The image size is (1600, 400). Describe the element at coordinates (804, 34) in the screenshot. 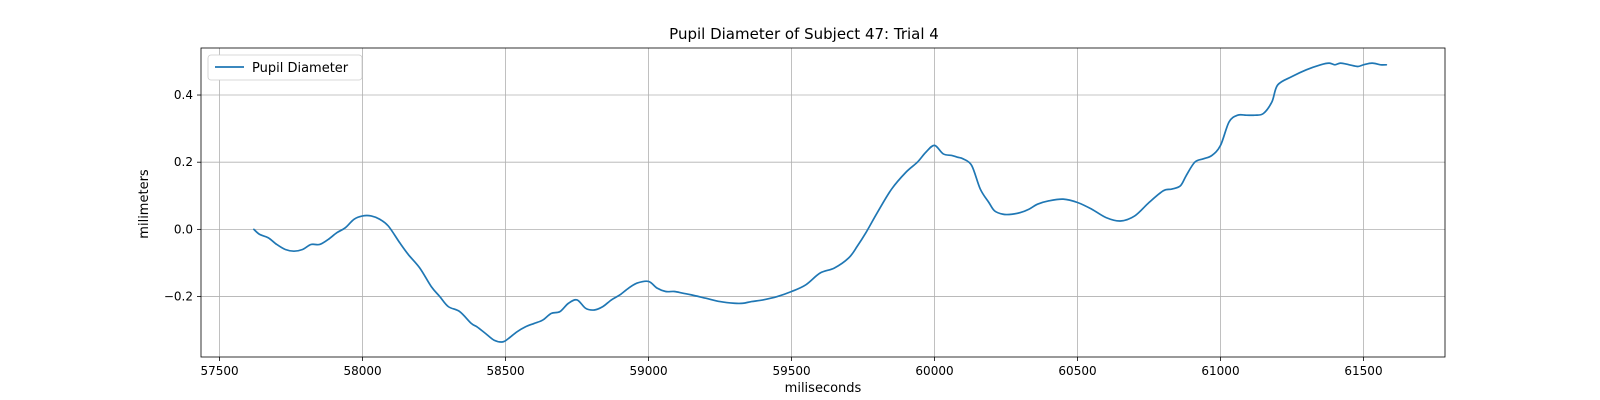

I see `chart-title: Pupil Diameter of Subject 47: Trial 4` at that location.